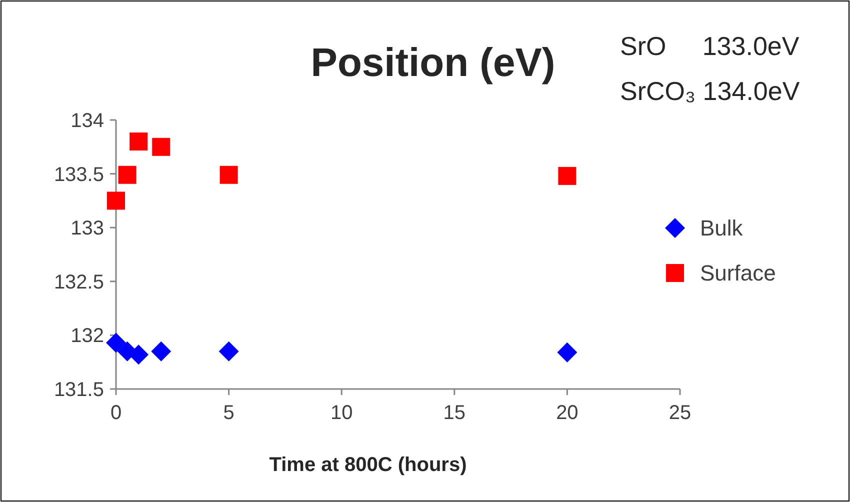  What do you see at coordinates (341, 413) in the screenshot?
I see `x-tick-label: 10` at bounding box center [341, 413].